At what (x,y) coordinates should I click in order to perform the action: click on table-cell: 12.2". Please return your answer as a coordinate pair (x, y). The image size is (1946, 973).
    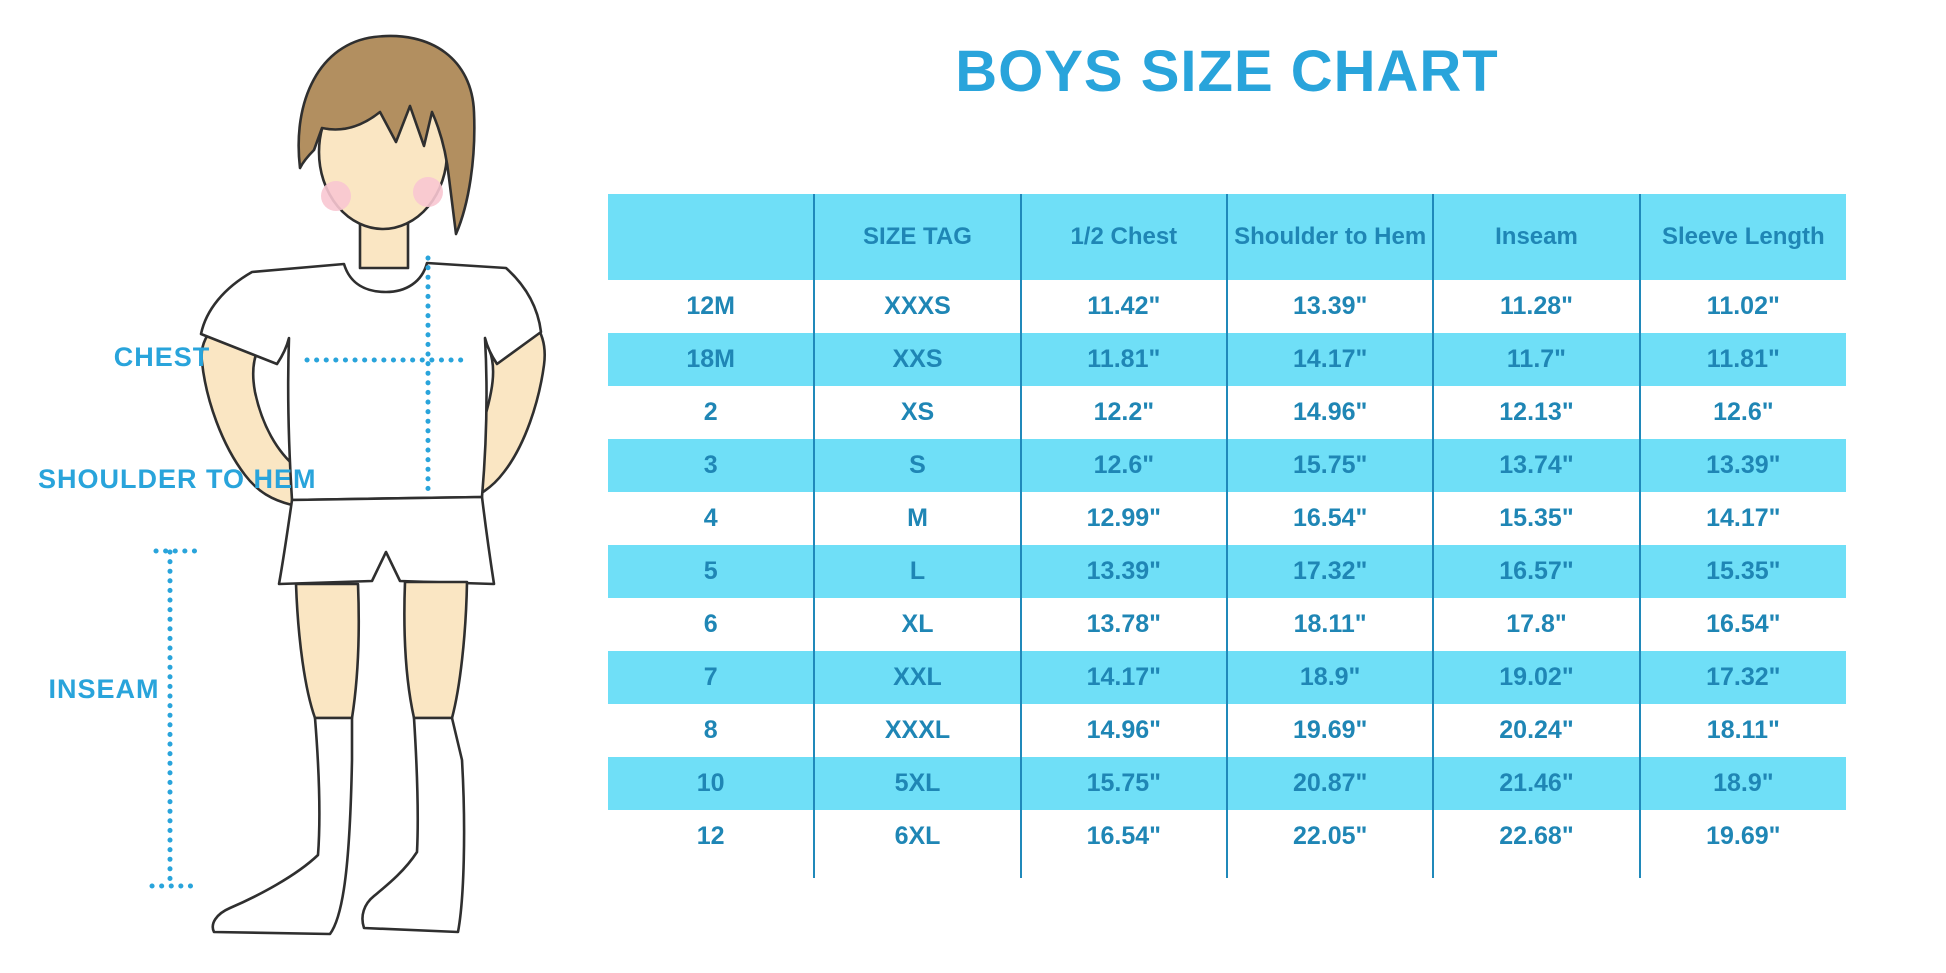
    Looking at the image, I should click on (1123, 412).